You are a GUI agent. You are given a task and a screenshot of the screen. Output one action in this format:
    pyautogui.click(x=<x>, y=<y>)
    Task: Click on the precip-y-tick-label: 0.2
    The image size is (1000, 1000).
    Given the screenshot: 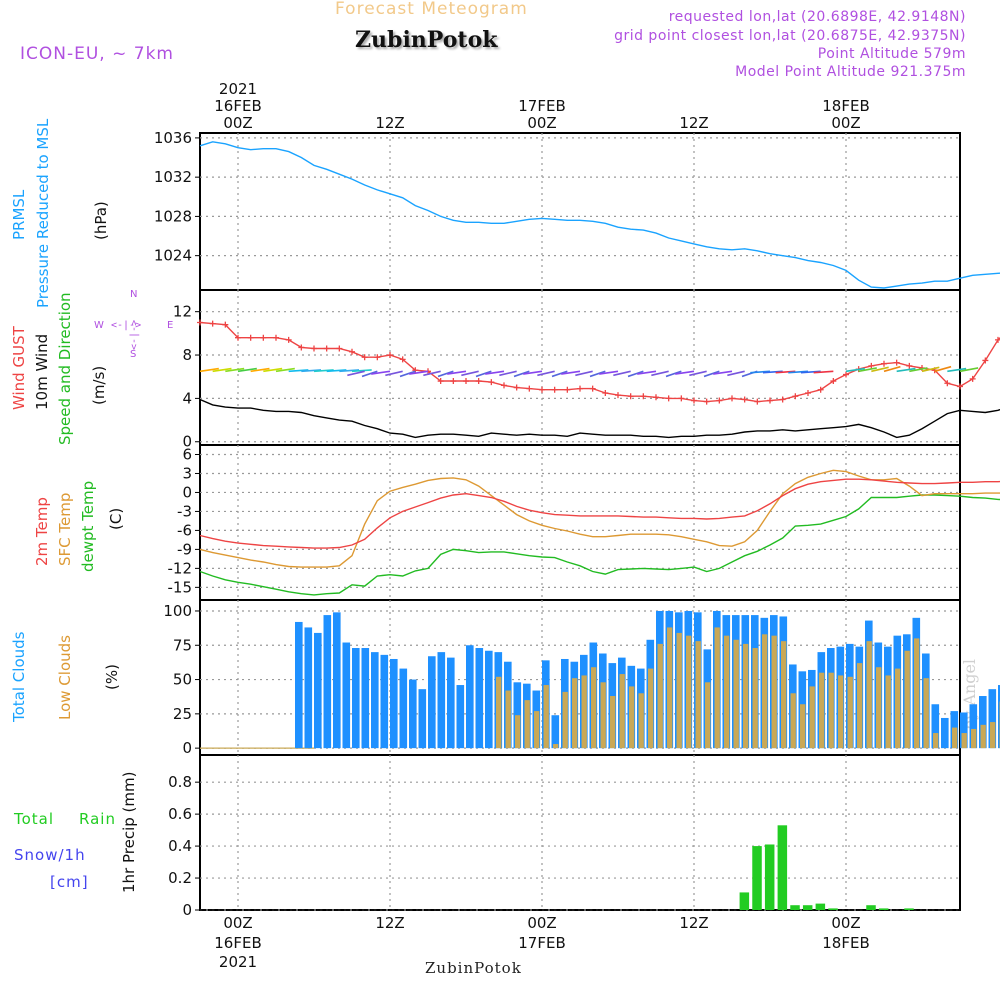 What is the action you would take?
    pyautogui.click(x=180, y=878)
    